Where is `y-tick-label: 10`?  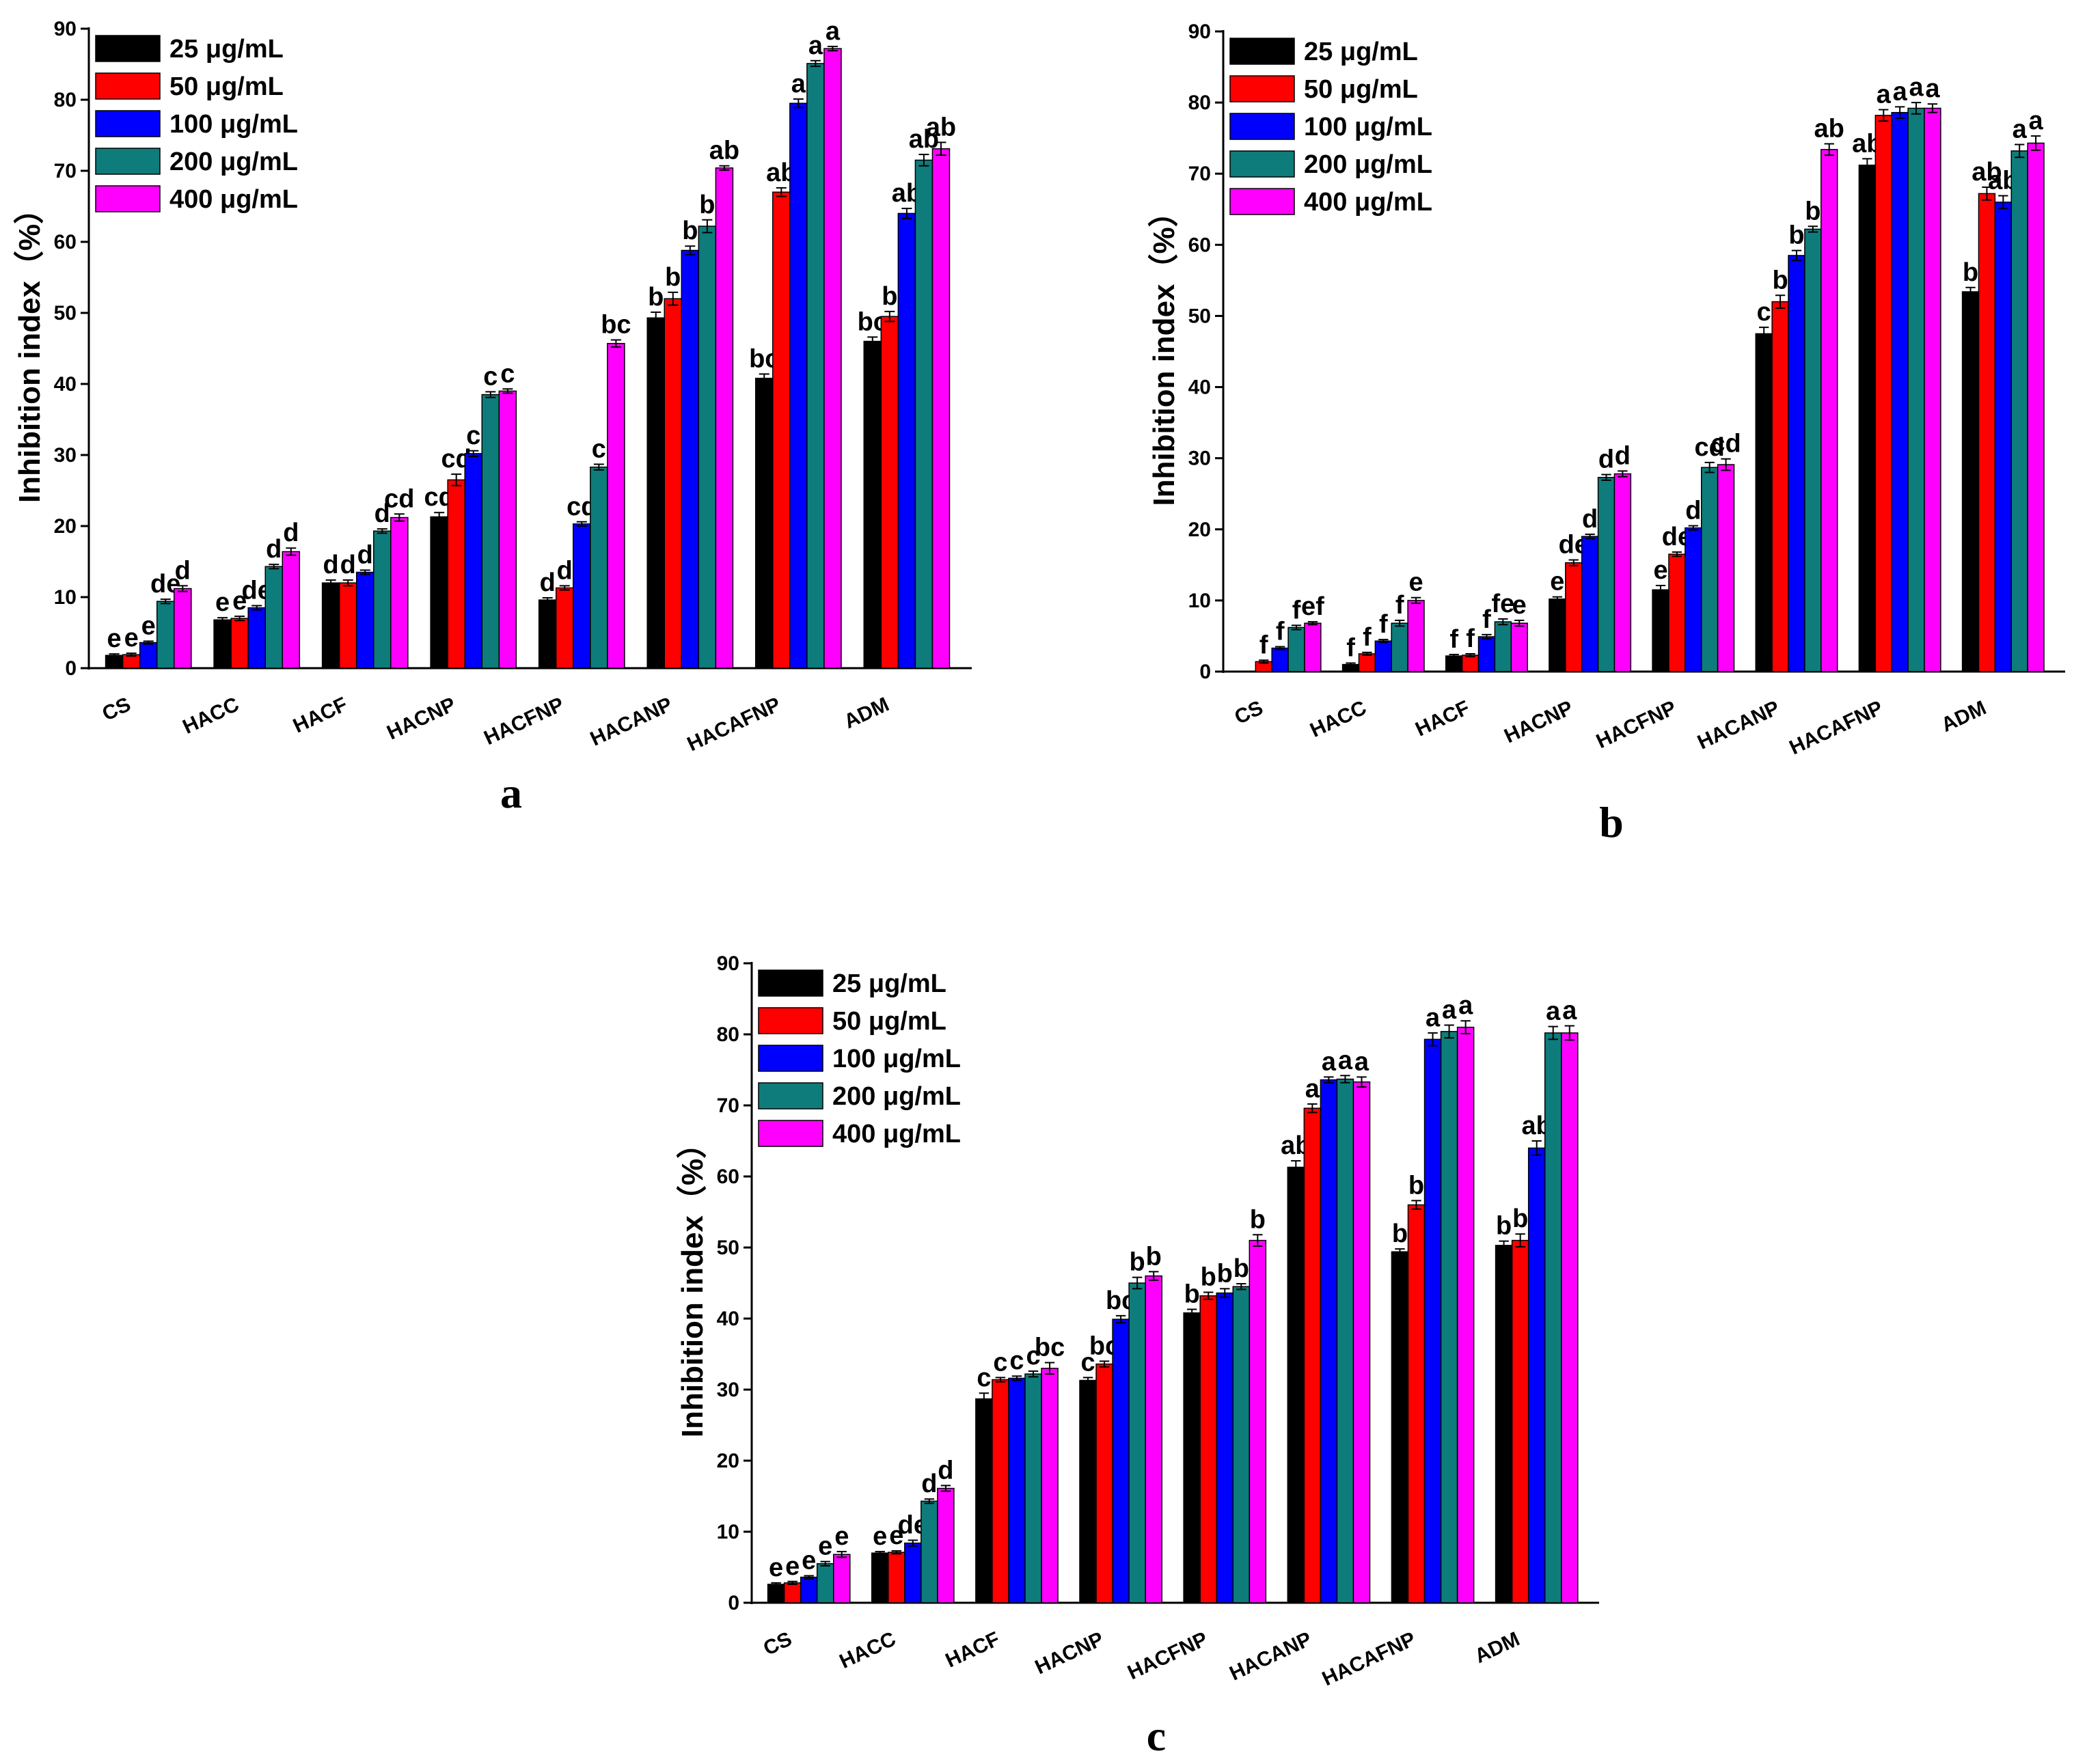
y-tick-label: 10 is located at coordinates (65, 597).